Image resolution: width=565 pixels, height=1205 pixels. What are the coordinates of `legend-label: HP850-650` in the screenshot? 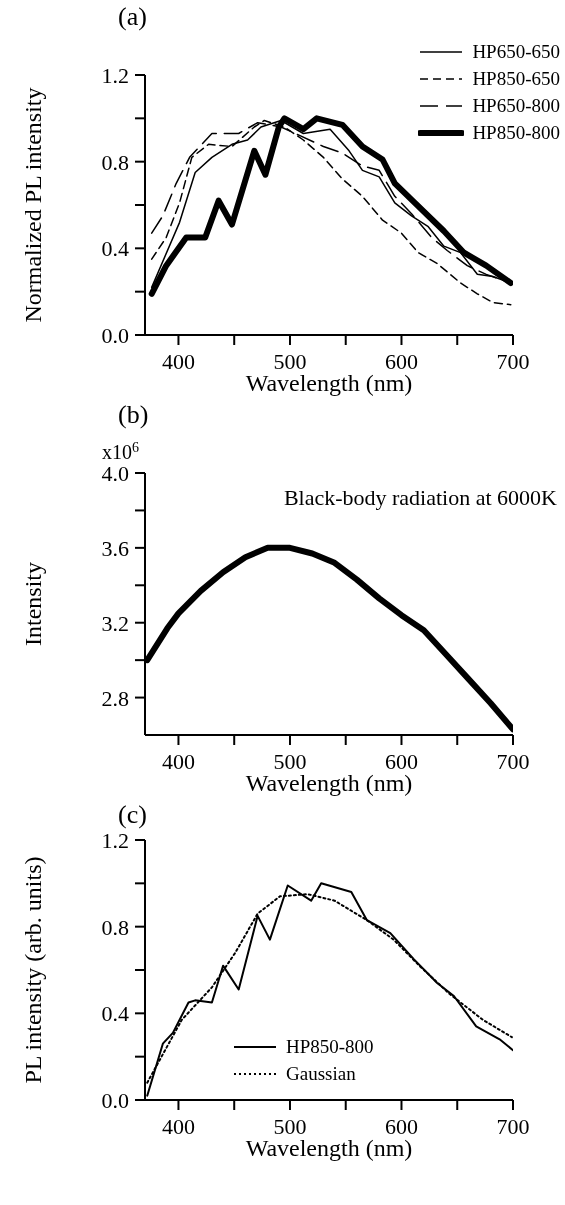 It's located at (516, 78).